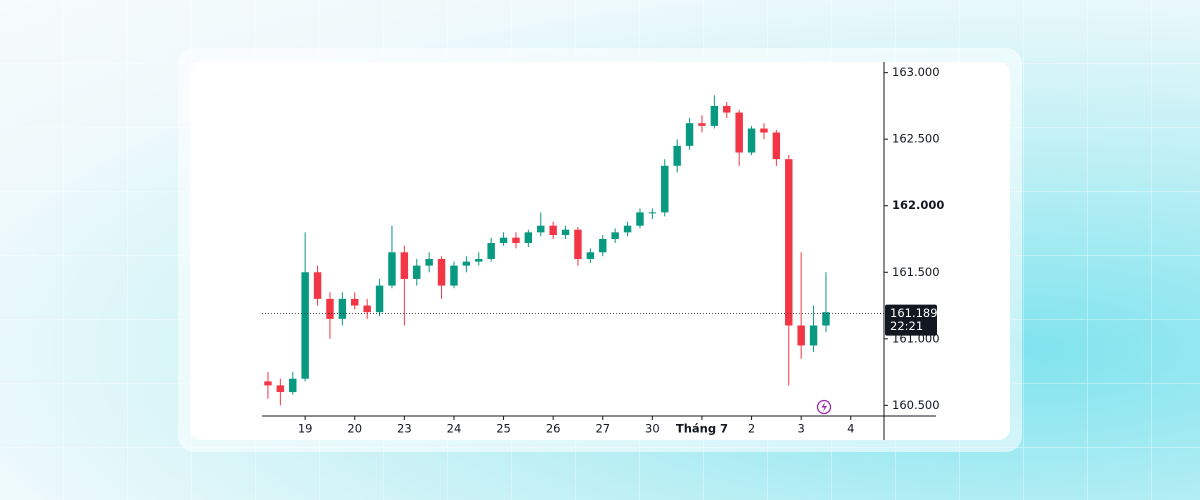  Describe the element at coordinates (916, 72) in the screenshot. I see `y-tick-label: 163.000` at that location.